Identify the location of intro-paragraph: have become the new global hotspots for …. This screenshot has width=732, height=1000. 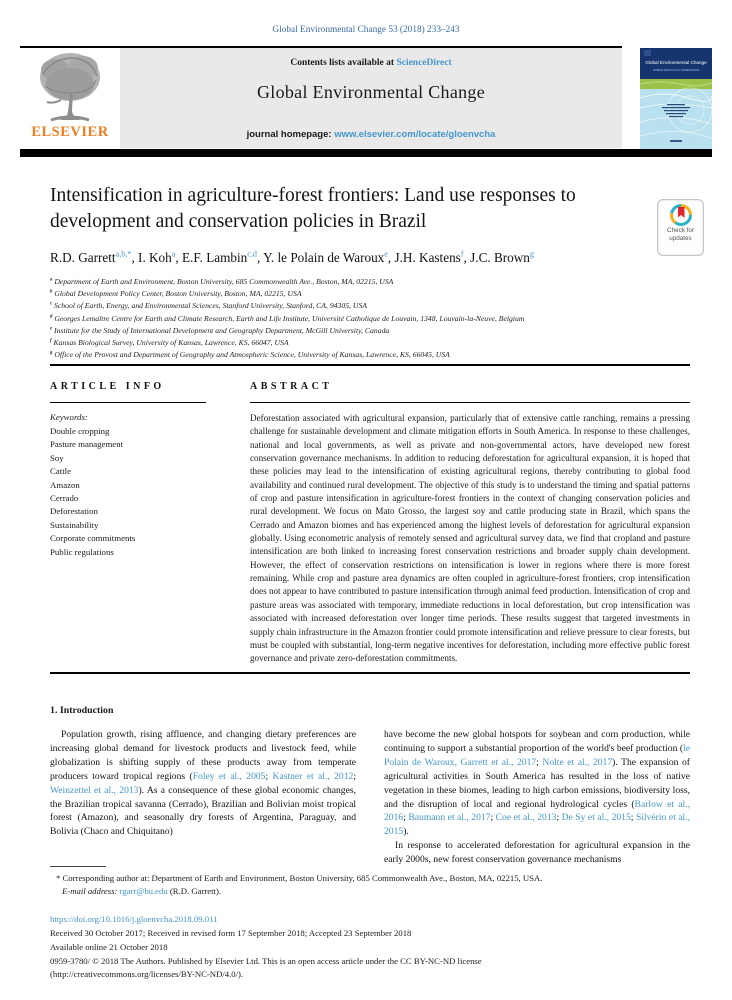
(537, 783).